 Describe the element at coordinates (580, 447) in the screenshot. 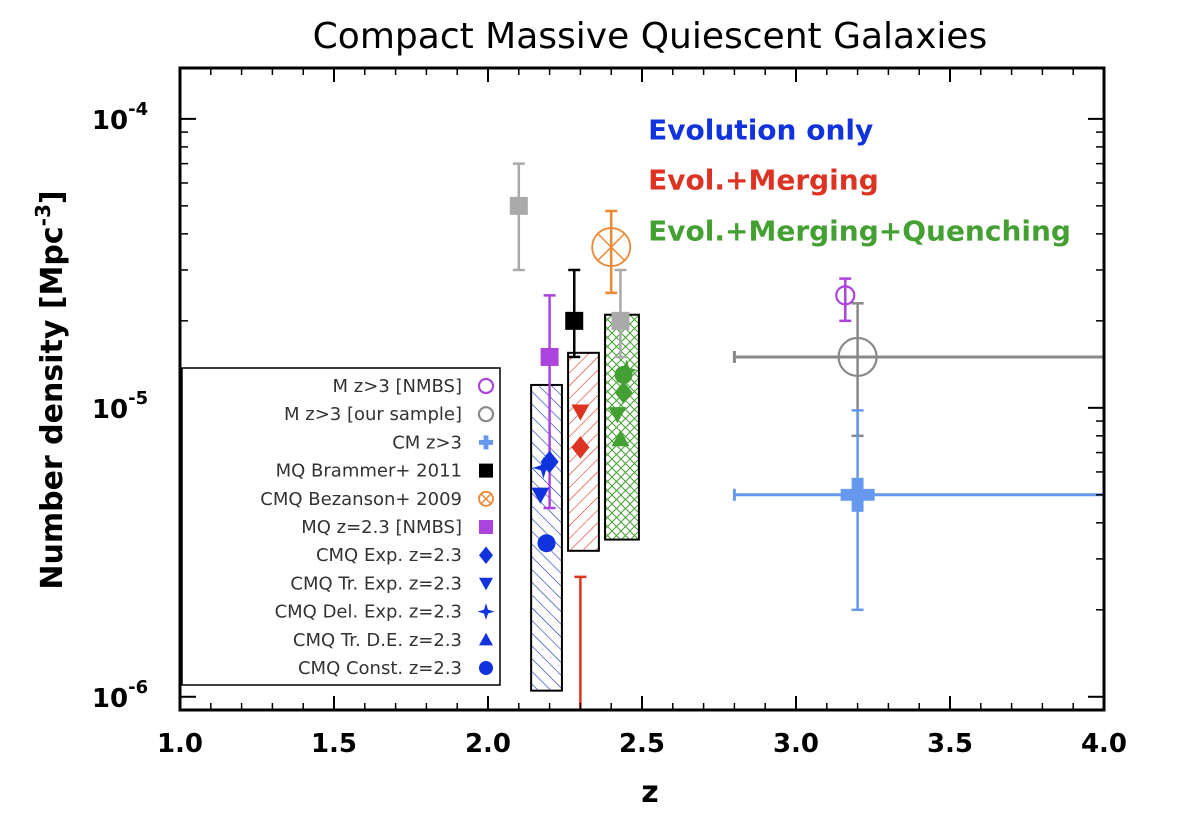

I see `point-s6-p1` at that location.